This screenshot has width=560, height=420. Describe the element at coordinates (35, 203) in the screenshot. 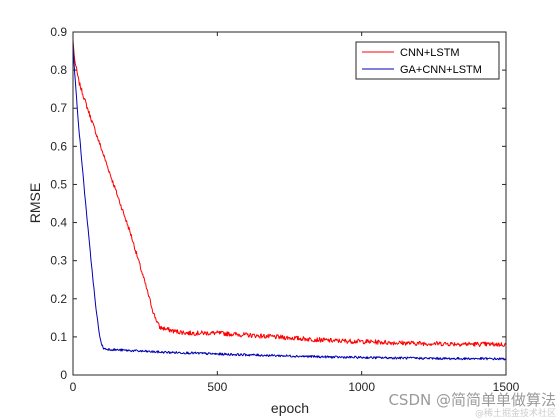

I see `y-axis-label: RMSE` at that location.